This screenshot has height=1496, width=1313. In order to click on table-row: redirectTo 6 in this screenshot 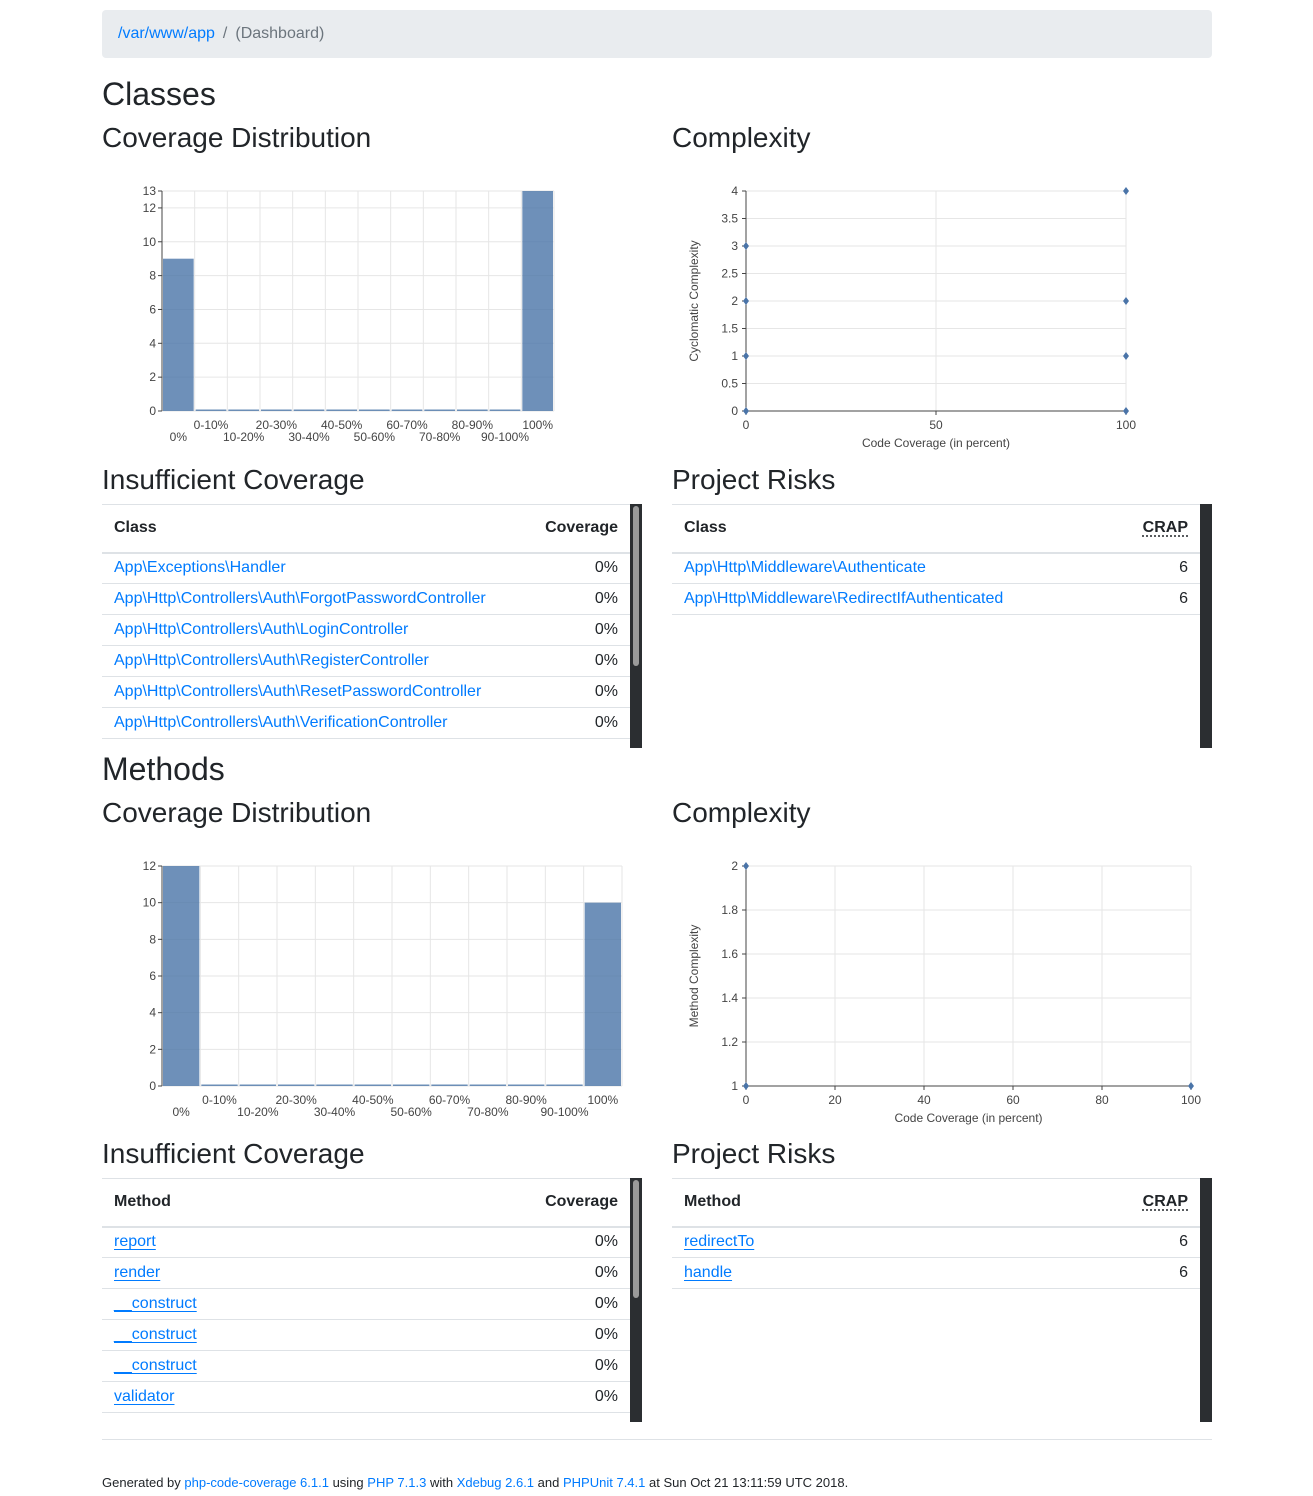, I will do `click(936, 1242)`.